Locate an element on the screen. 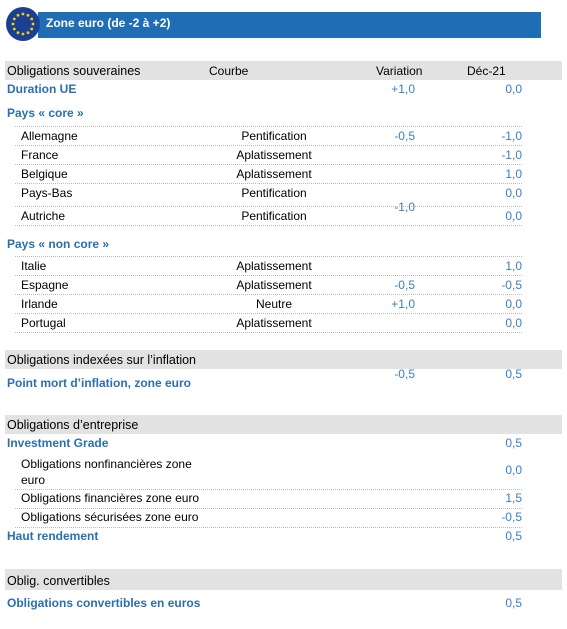  row-label: Belgique is located at coordinates (44, 174).